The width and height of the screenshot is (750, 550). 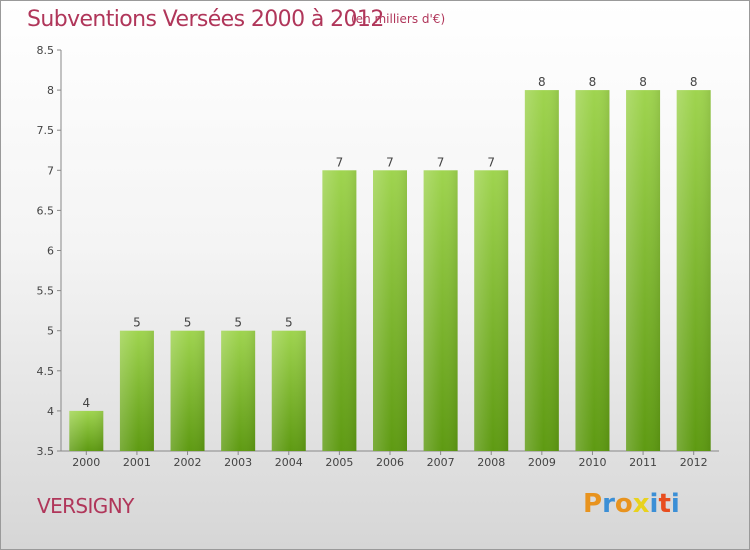 I want to click on chart-title: Subventions Versées 2000 à 2012, so click(x=205, y=19).